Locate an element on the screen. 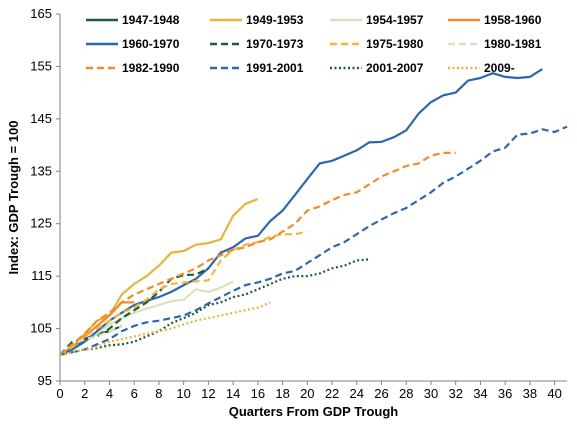 The height and width of the screenshot is (425, 577). y-tick-label: 165 is located at coordinates (41, 13).